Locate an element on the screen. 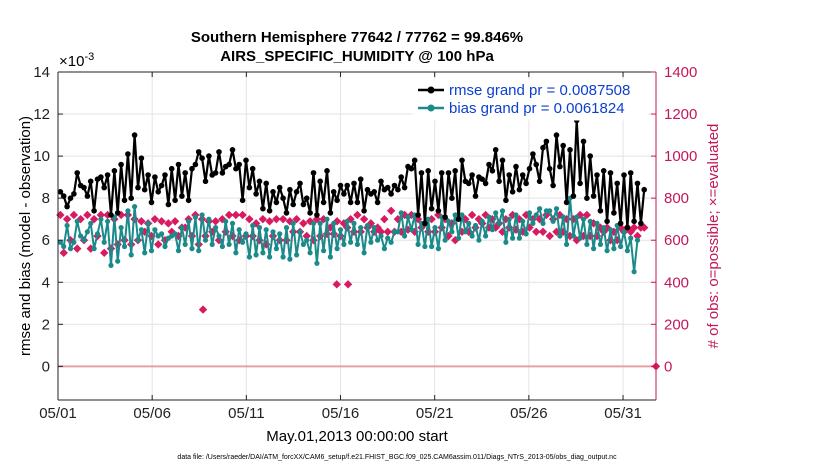 This screenshot has height=470, width=830. chart-title-line2: AIRS_SPECIFIC_HUMIDITY @ 100 hPa is located at coordinates (357, 56).